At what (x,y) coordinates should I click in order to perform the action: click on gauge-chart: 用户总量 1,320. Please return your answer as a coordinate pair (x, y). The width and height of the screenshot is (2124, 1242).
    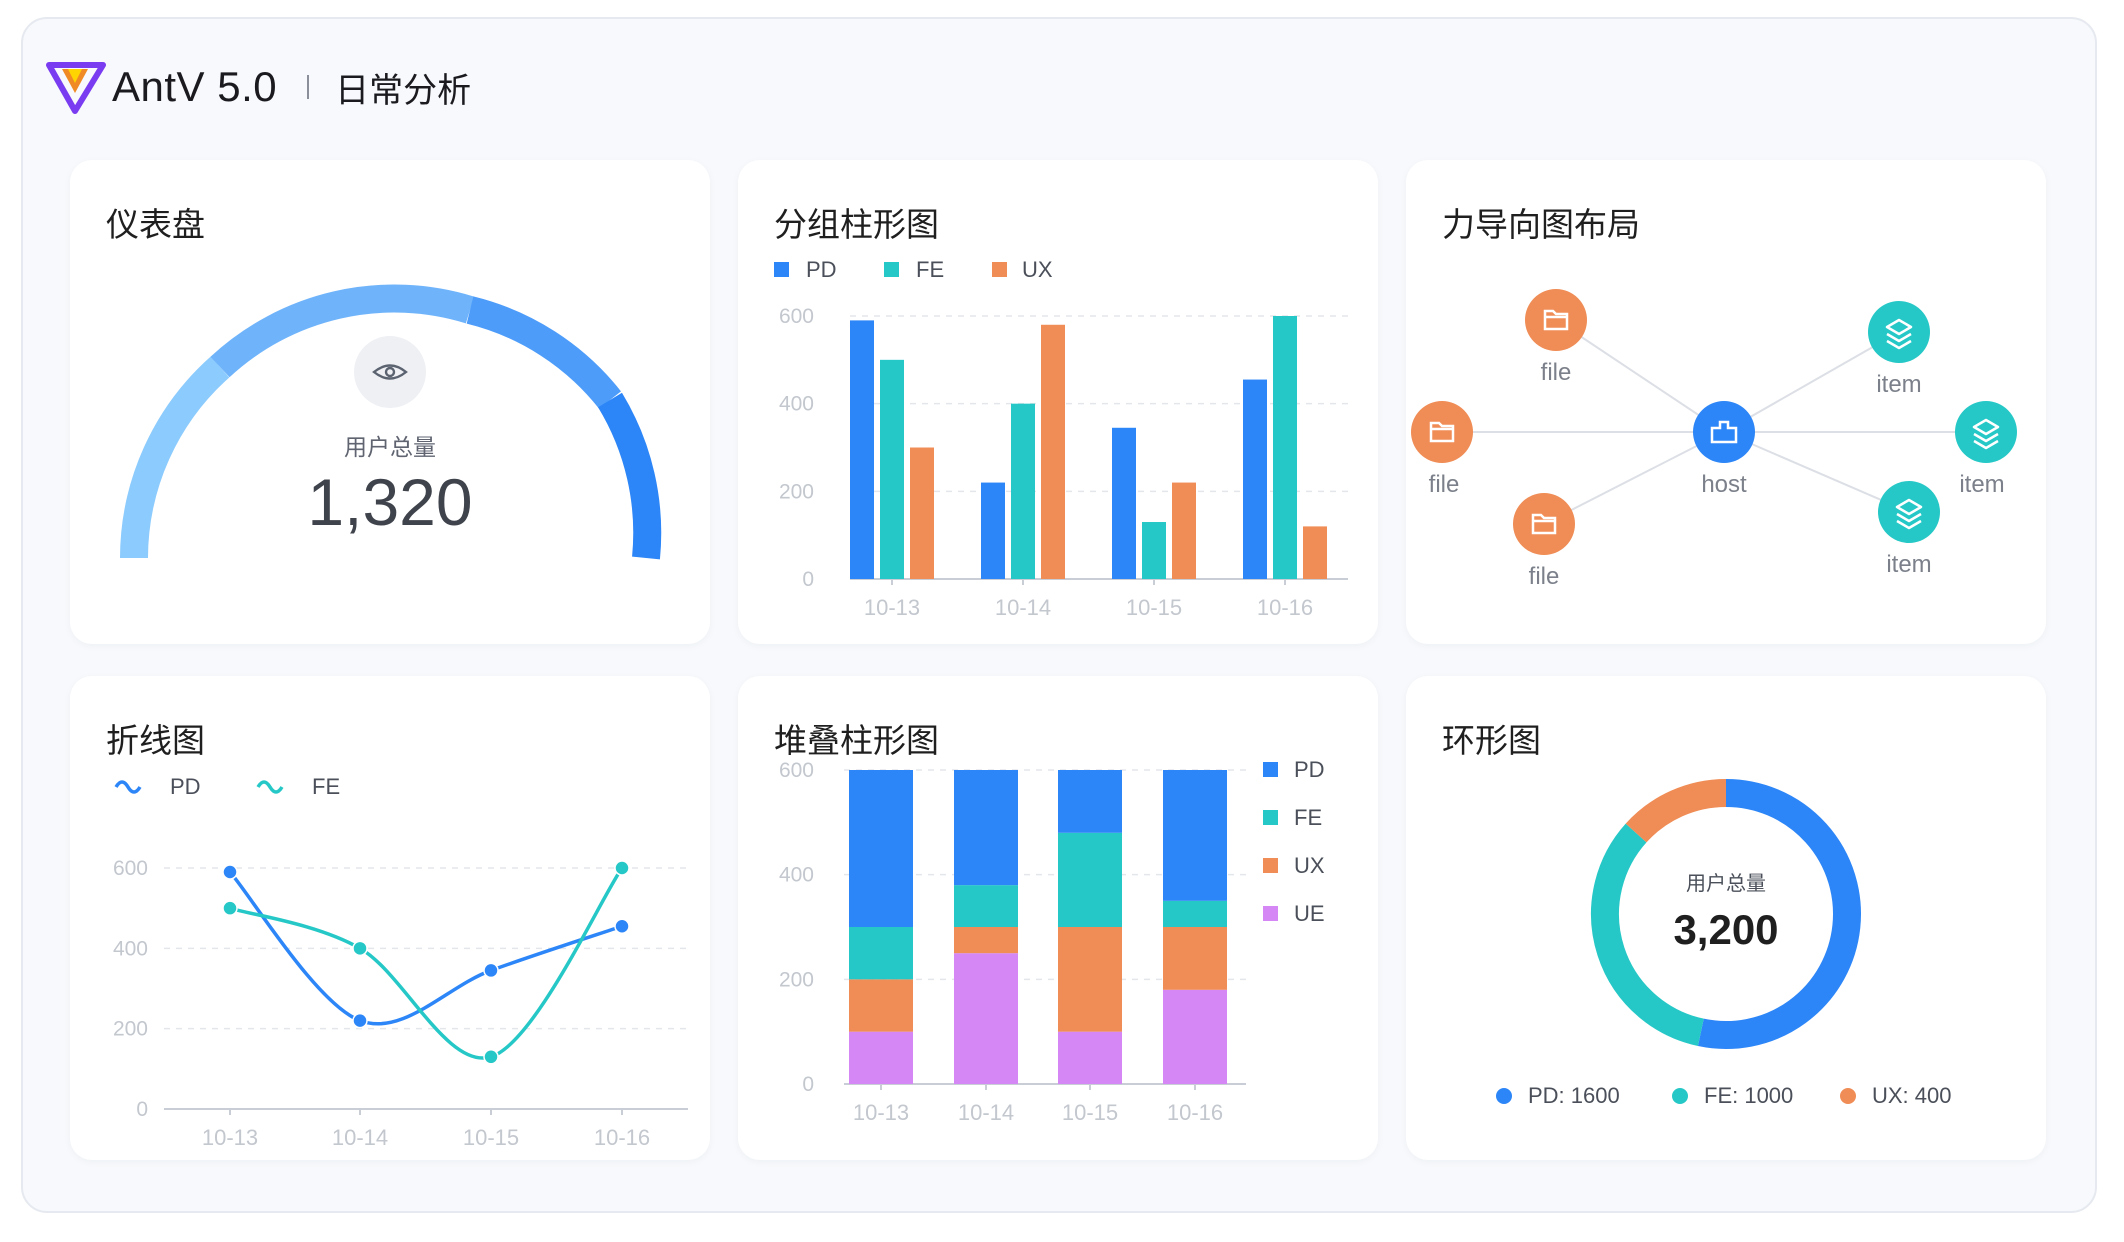
    Looking at the image, I should click on (391, 422).